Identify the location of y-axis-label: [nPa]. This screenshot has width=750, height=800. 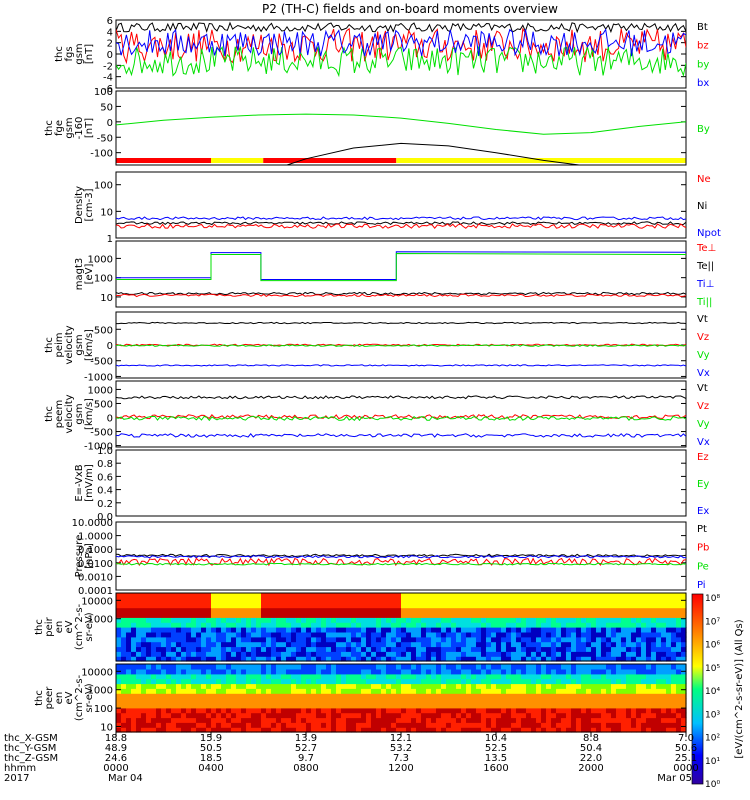
(89, 556).